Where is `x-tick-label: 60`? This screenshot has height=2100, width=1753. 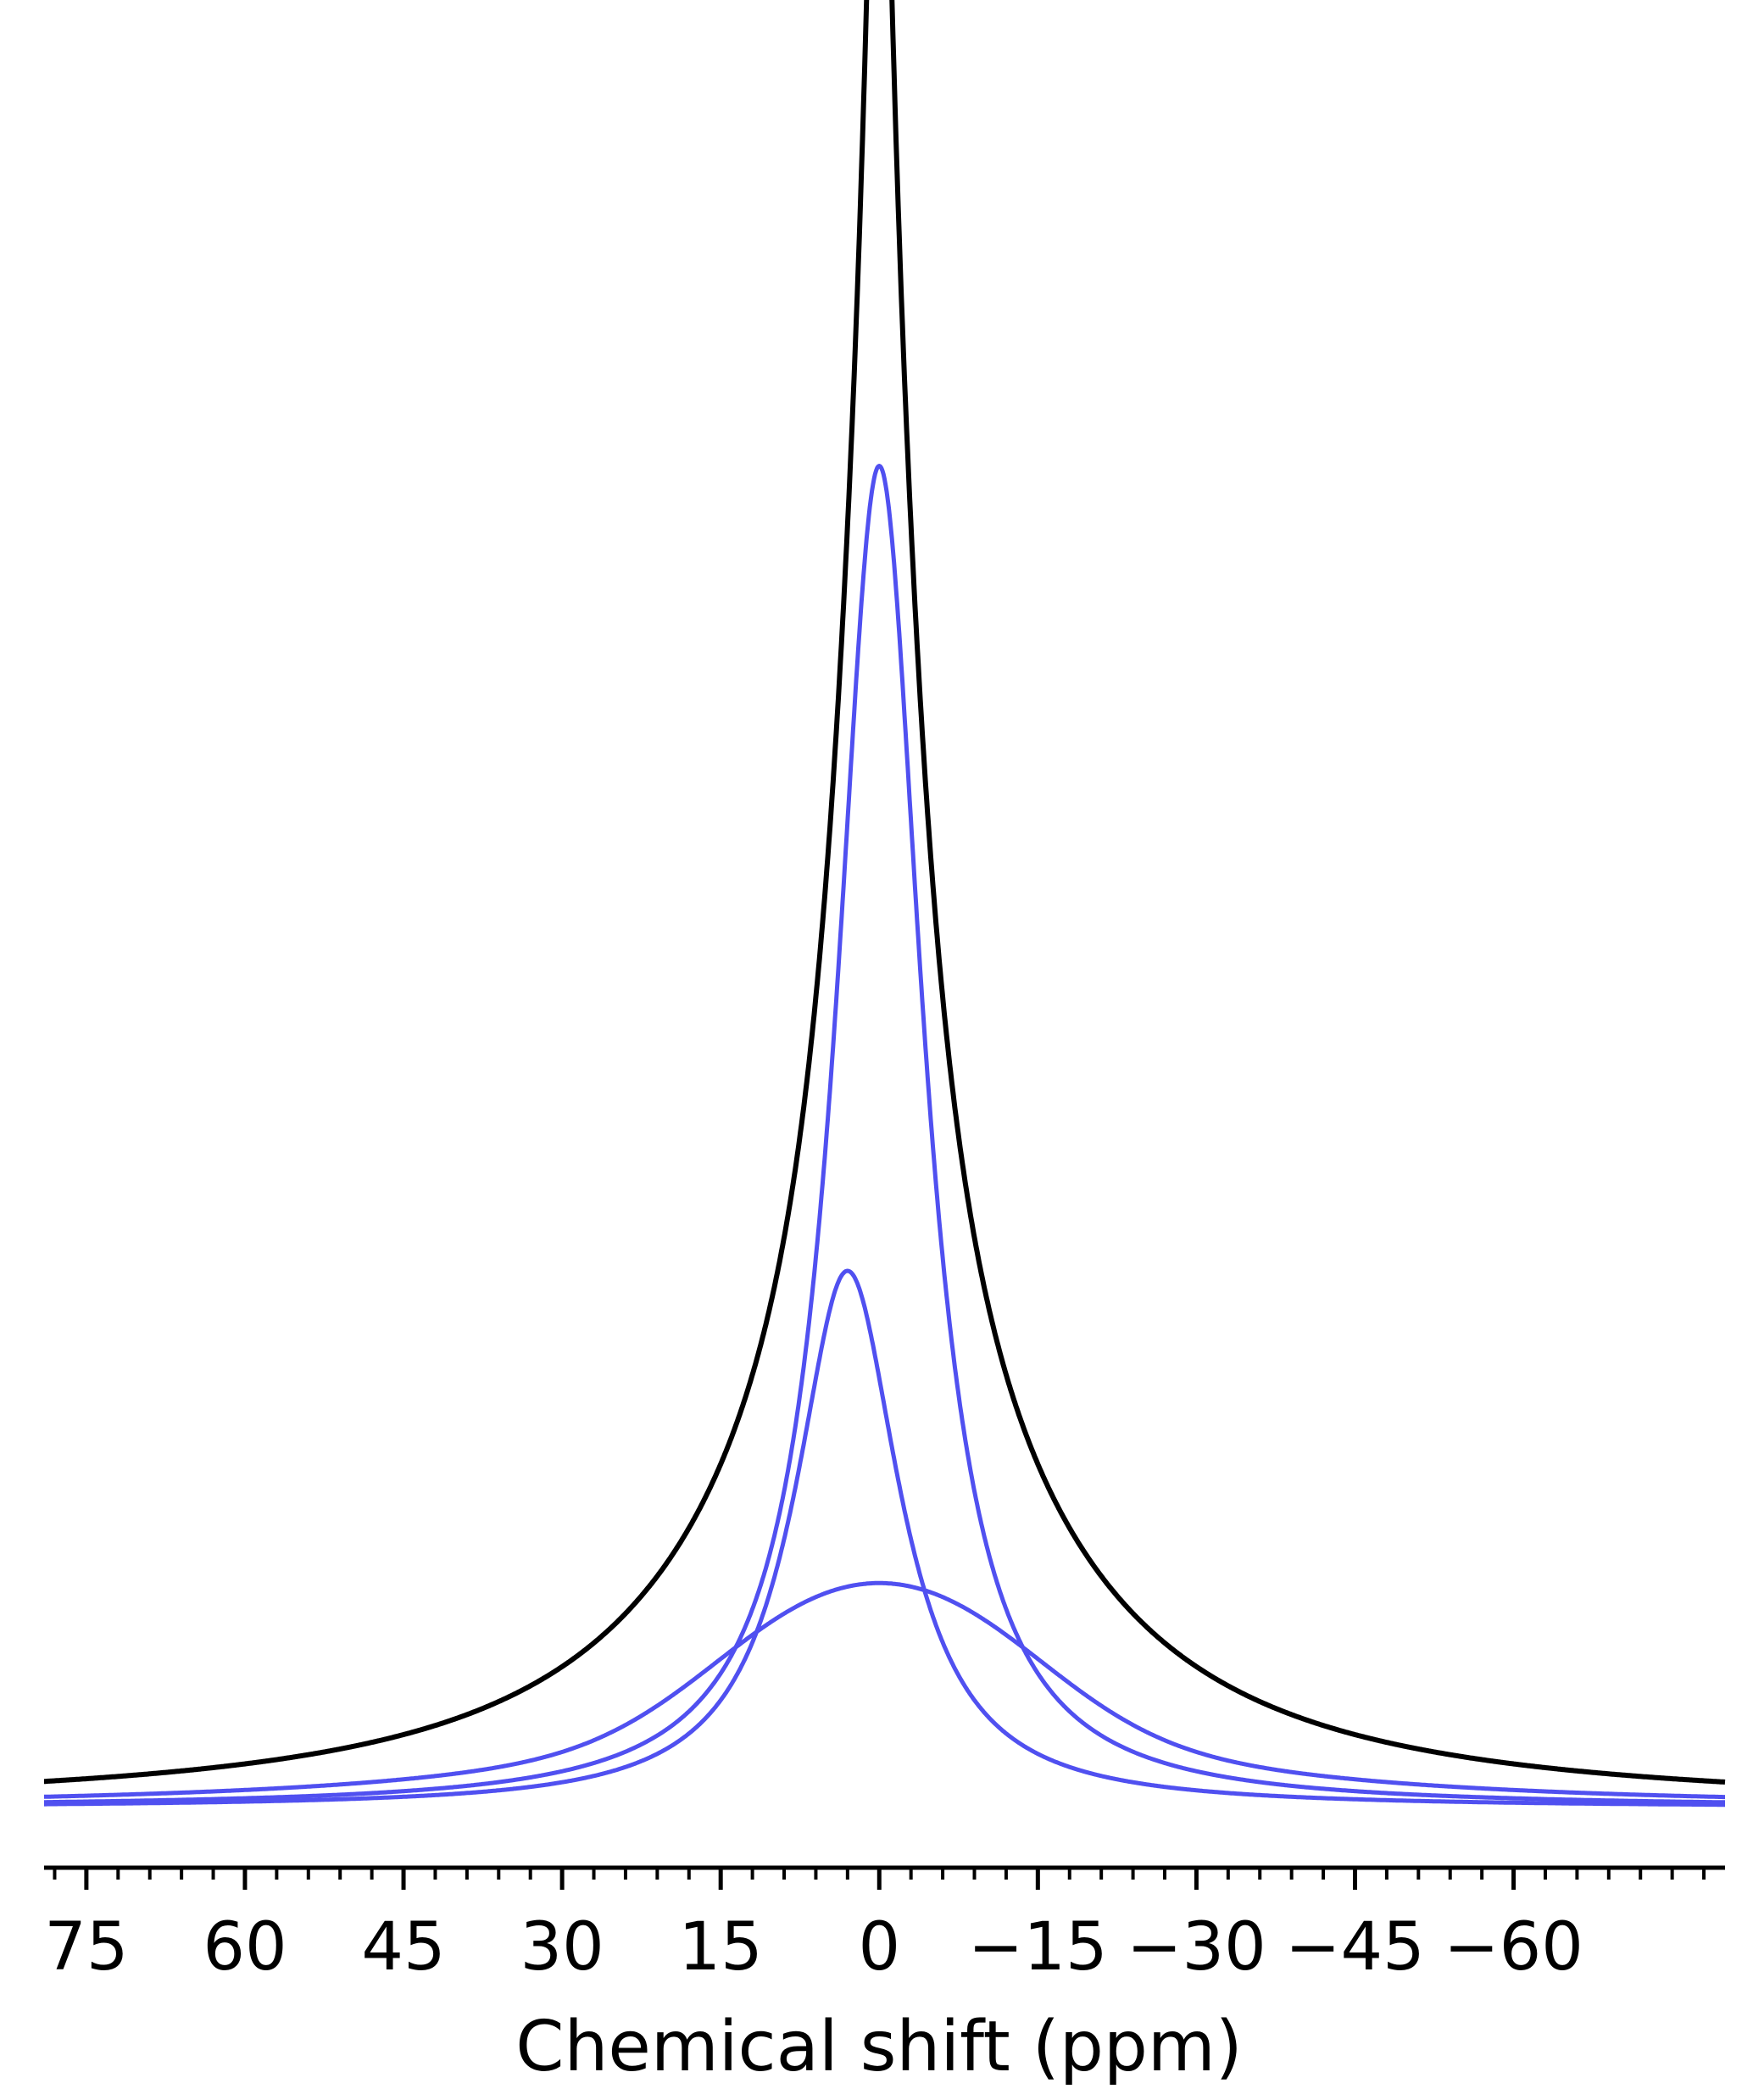
x-tick-label: 60 is located at coordinates (245, 1947).